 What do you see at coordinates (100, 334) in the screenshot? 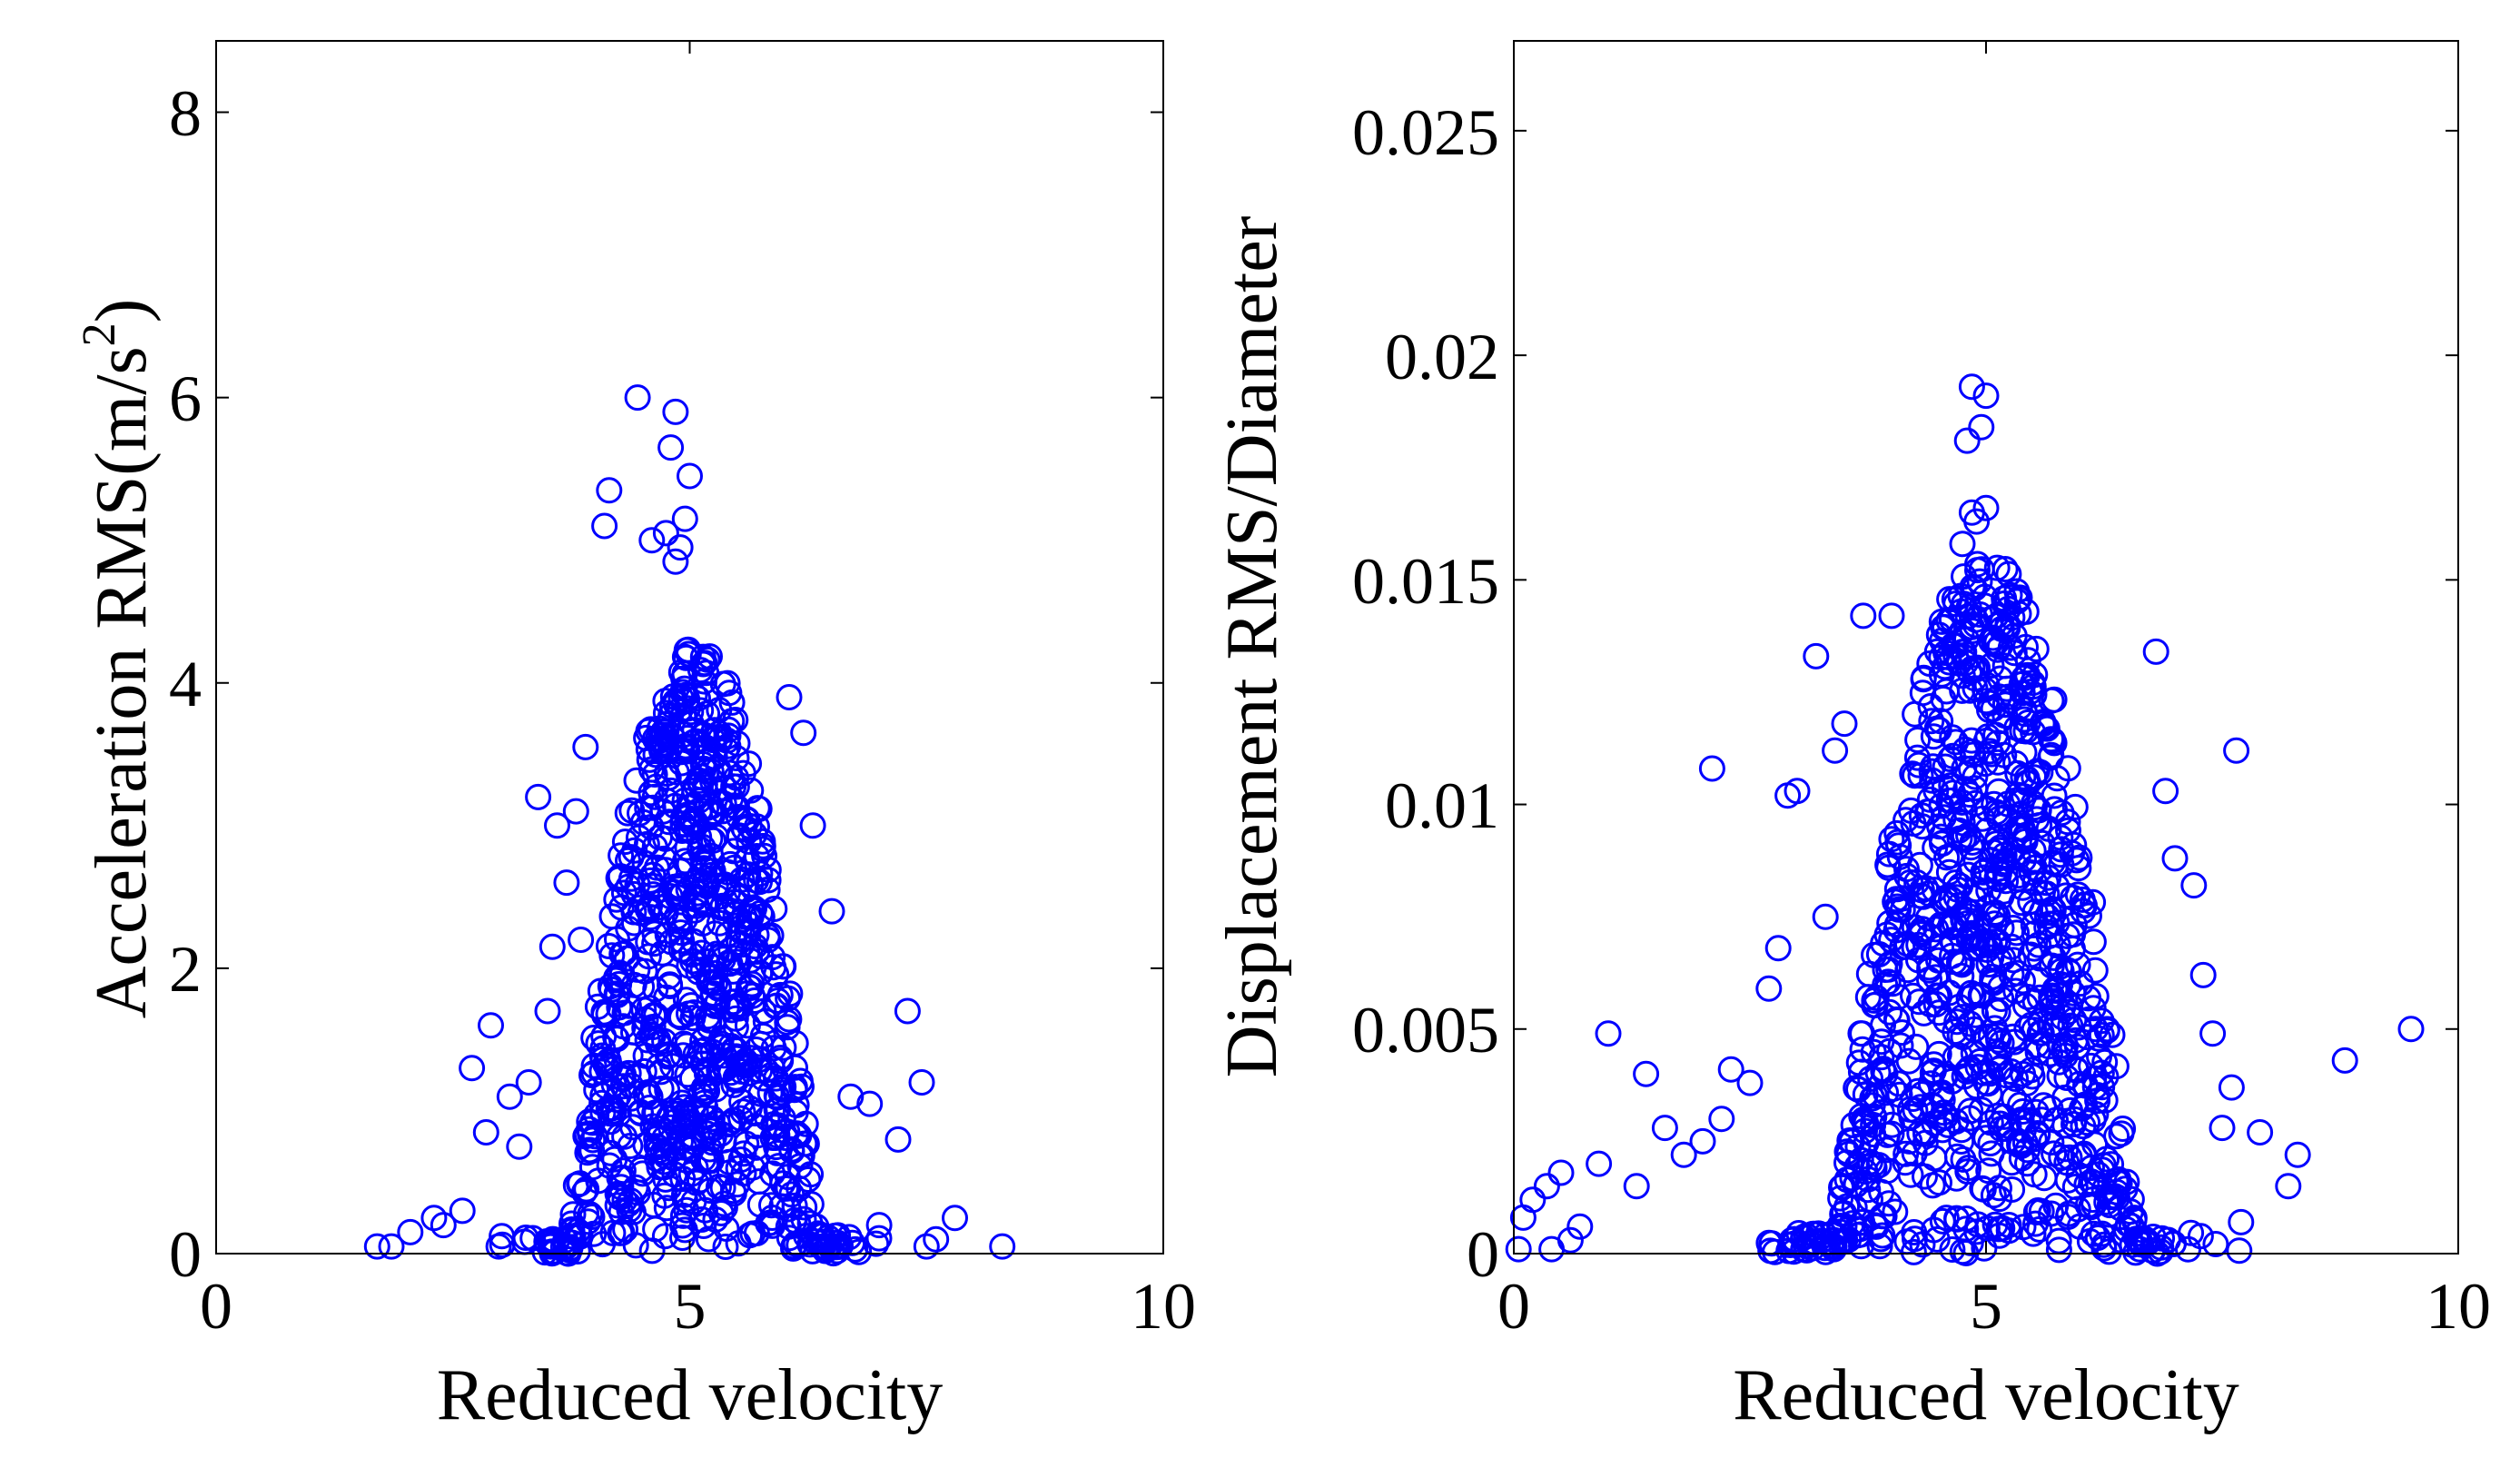
I see `acceleration-y-axis-label-sup: 2` at bounding box center [100, 334].